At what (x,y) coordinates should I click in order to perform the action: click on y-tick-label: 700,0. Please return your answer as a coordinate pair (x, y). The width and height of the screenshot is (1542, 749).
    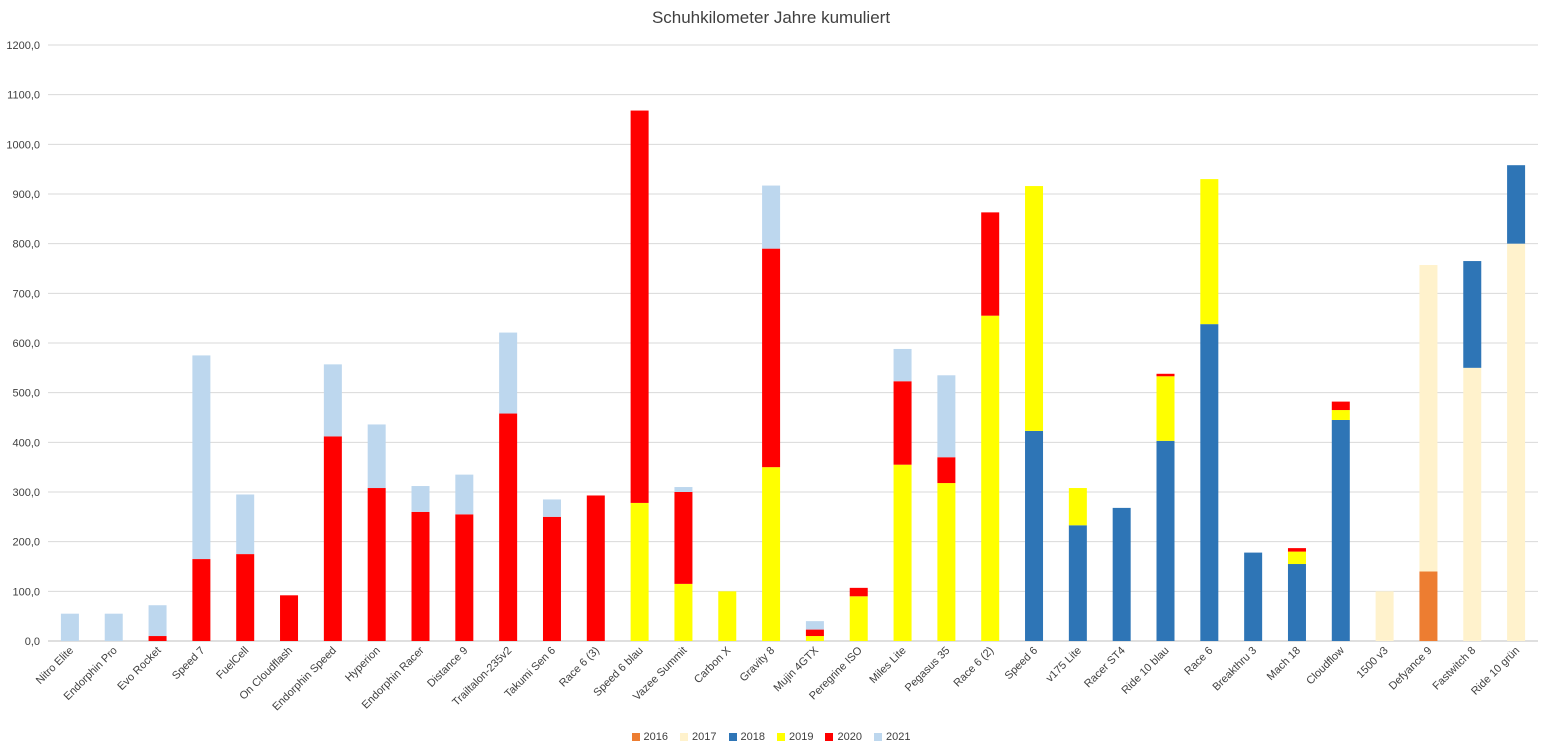
    Looking at the image, I should click on (26, 294).